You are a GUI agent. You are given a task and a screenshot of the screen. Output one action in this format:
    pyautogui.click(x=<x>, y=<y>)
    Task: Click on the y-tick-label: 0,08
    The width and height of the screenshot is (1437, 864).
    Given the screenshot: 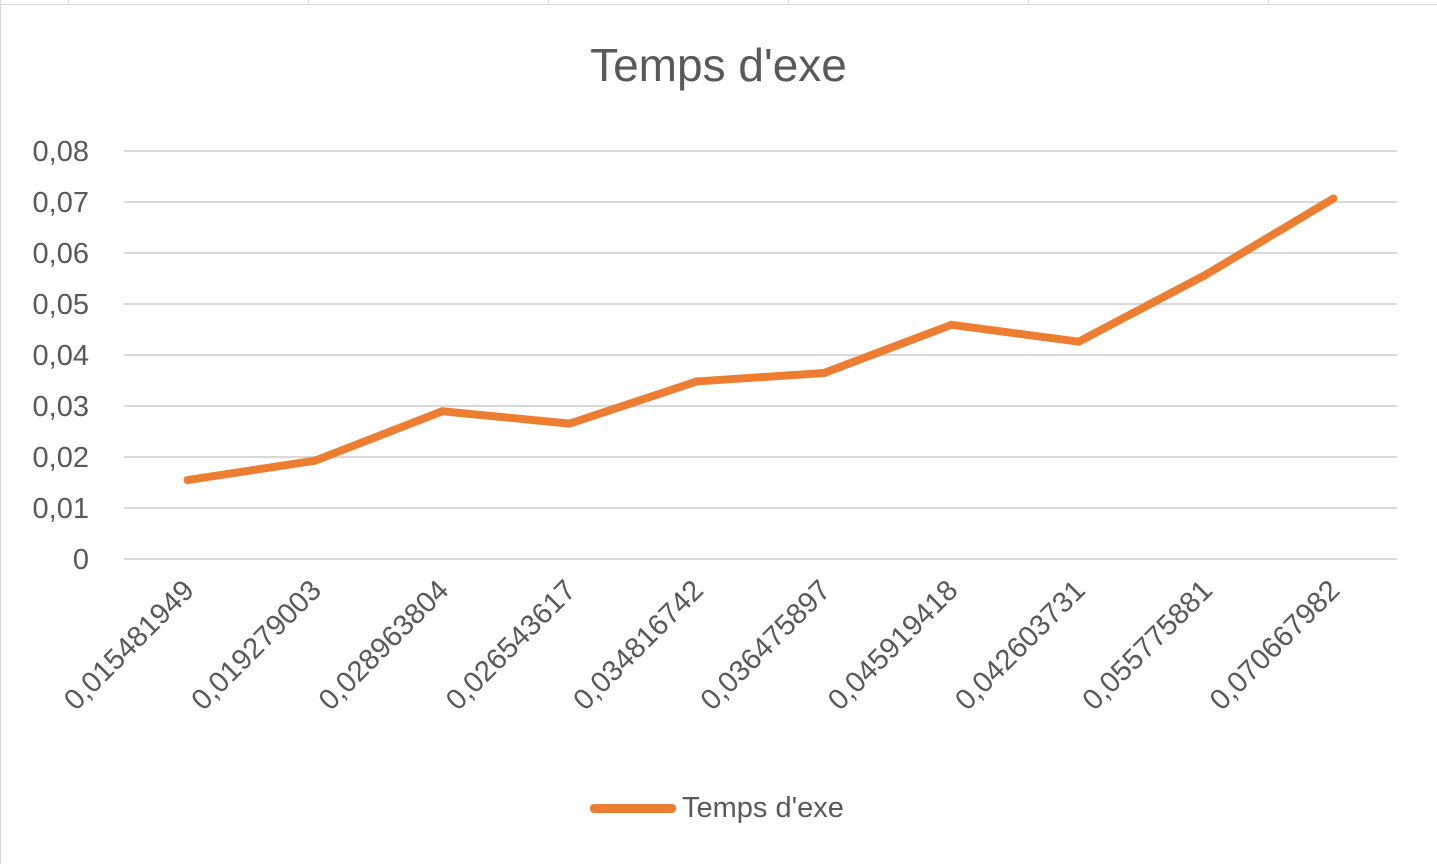 What is the action you would take?
    pyautogui.click(x=61, y=152)
    